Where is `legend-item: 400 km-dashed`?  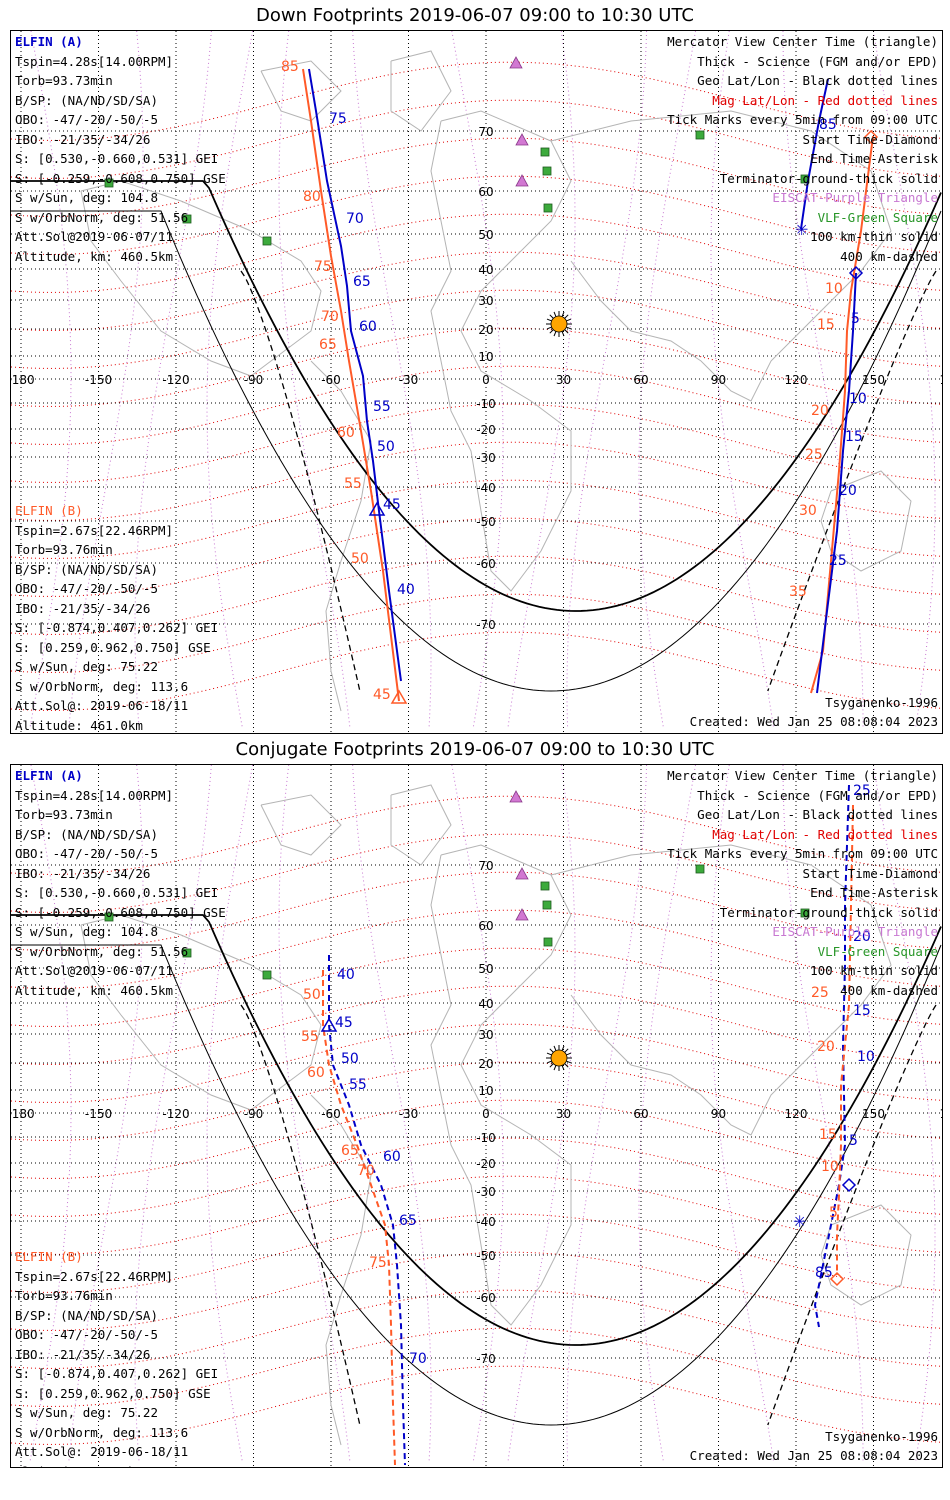 legend-item: 400 km-dashed is located at coordinates (889, 256).